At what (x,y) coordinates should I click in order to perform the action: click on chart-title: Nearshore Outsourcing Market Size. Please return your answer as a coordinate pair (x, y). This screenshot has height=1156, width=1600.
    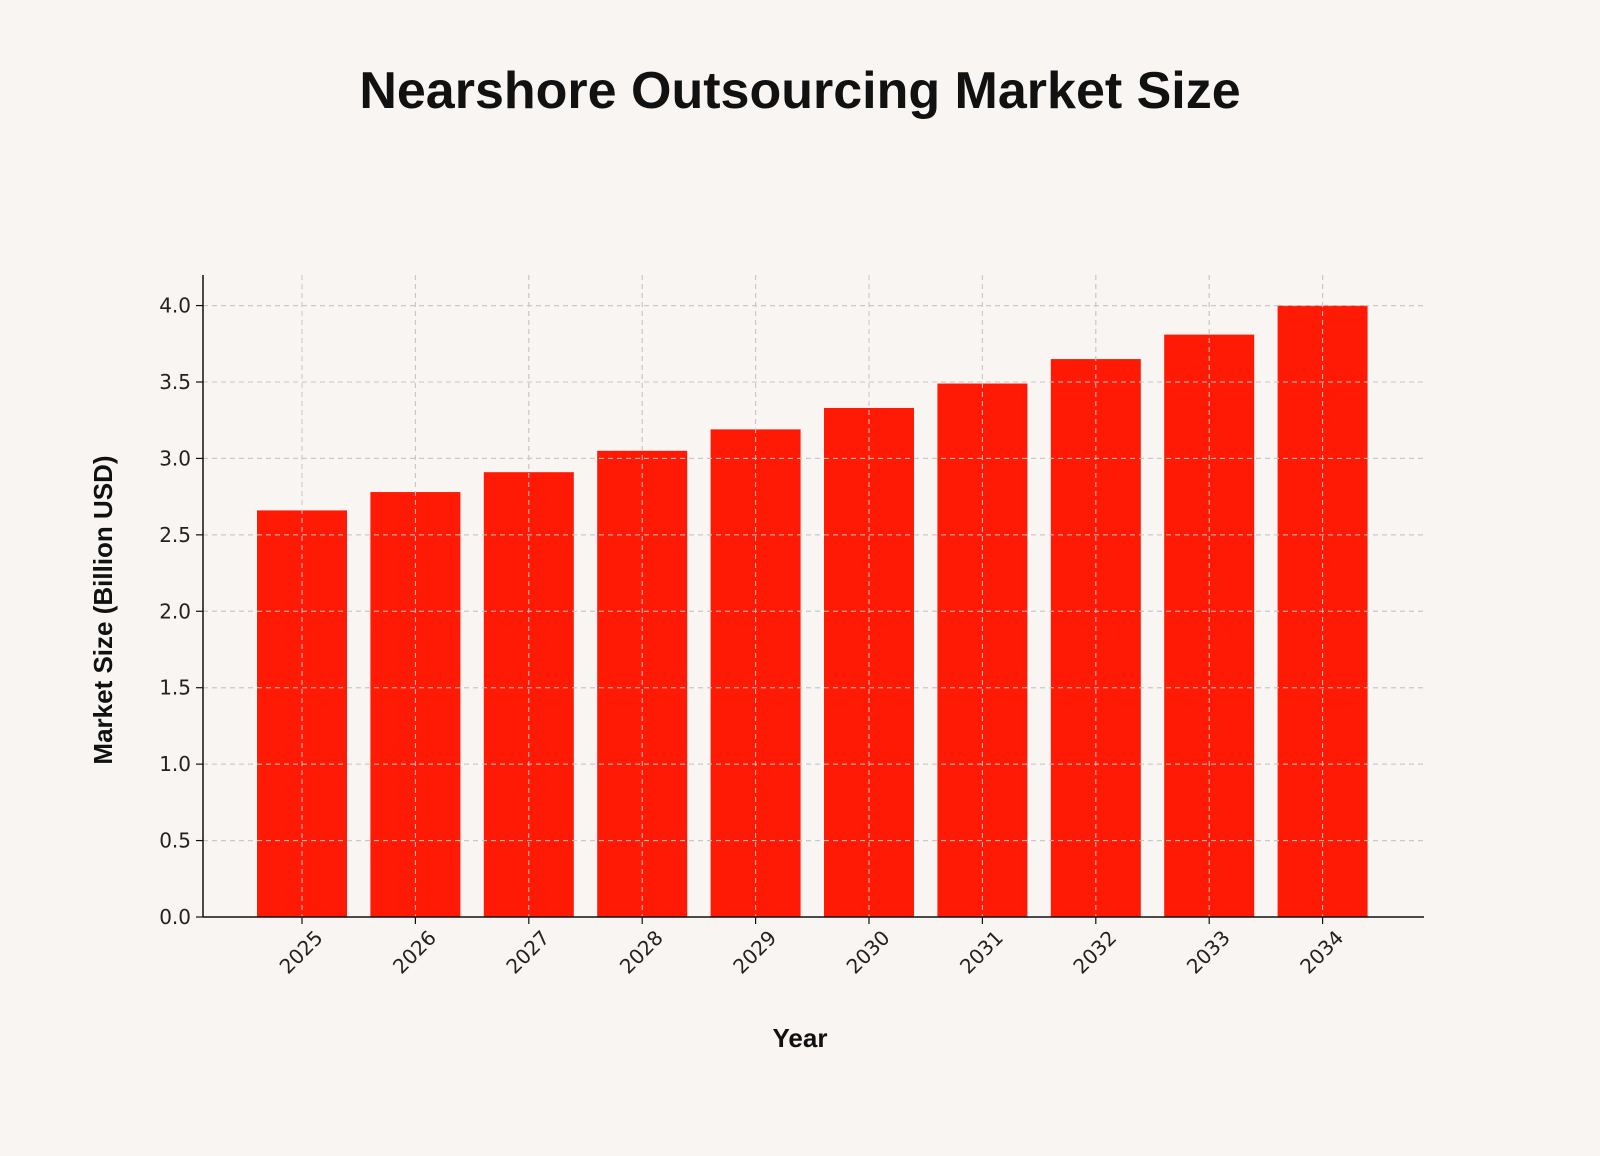
    Looking at the image, I should click on (799, 91).